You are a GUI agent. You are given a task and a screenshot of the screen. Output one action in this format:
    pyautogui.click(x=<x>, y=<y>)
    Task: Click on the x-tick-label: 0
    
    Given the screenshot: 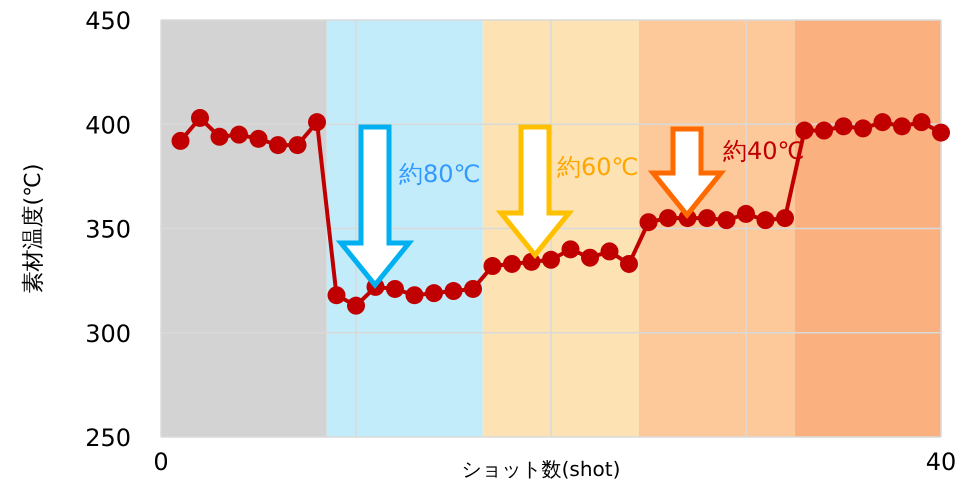 What is the action you would take?
    pyautogui.click(x=161, y=462)
    